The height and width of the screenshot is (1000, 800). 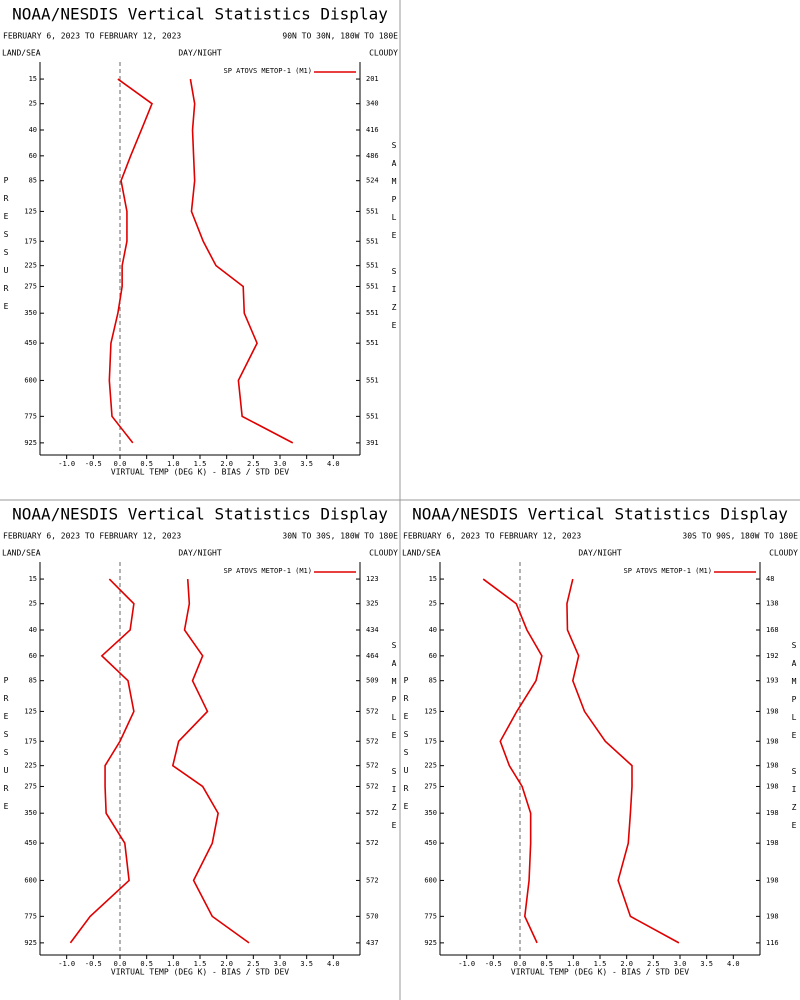 What do you see at coordinates (394, 240) in the screenshot?
I see `y2-axis-label: SAMPLE SIZE` at bounding box center [394, 240].